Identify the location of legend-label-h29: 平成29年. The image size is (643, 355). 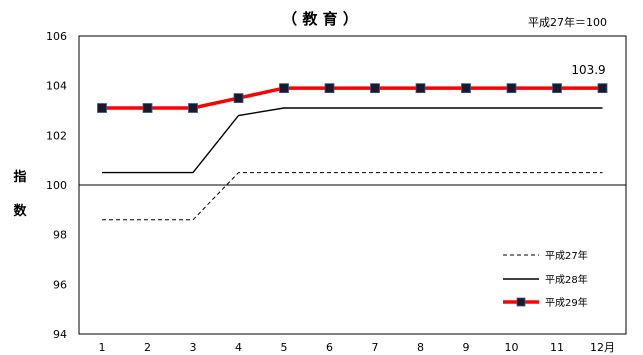
(566, 302).